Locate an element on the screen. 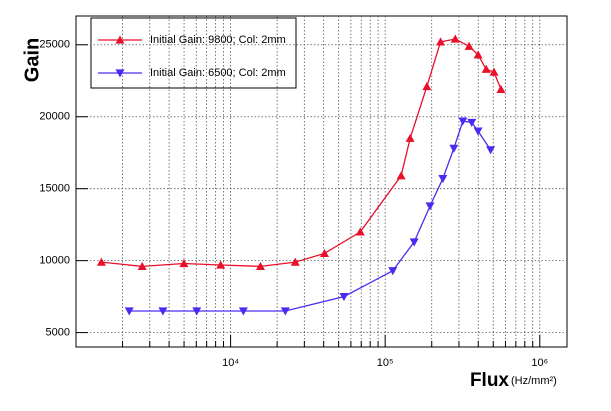 Image resolution: width=611 pixels, height=411 pixels. y-axis-label: Gain is located at coordinates (32, 60).